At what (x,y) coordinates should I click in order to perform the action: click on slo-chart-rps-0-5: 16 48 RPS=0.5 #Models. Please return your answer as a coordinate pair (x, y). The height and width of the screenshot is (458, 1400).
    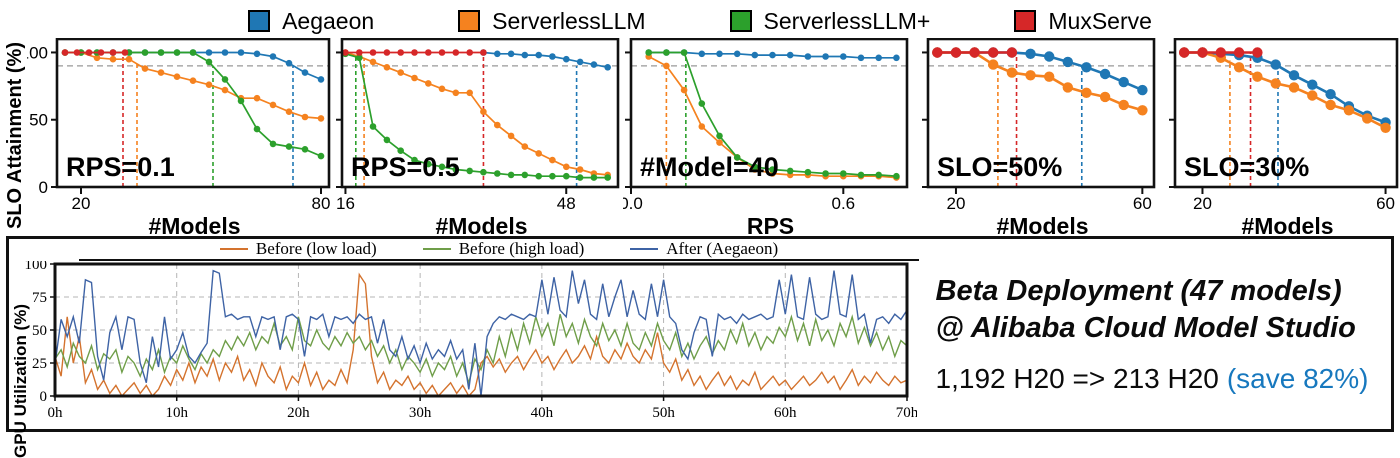
    Looking at the image, I should click on (477, 138).